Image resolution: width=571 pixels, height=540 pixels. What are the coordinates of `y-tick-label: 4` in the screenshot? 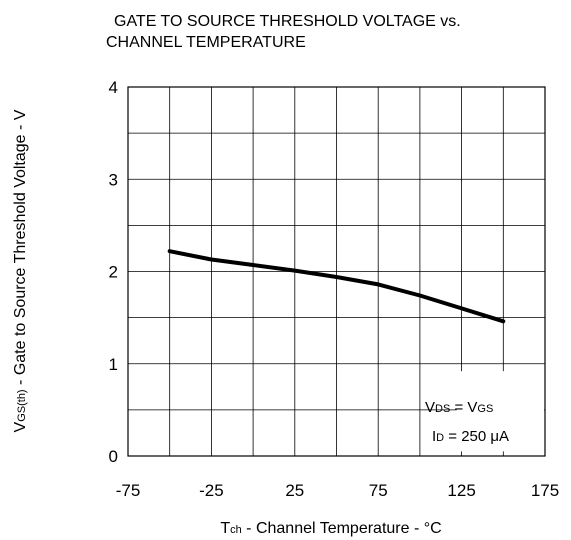 It's located at (113, 87).